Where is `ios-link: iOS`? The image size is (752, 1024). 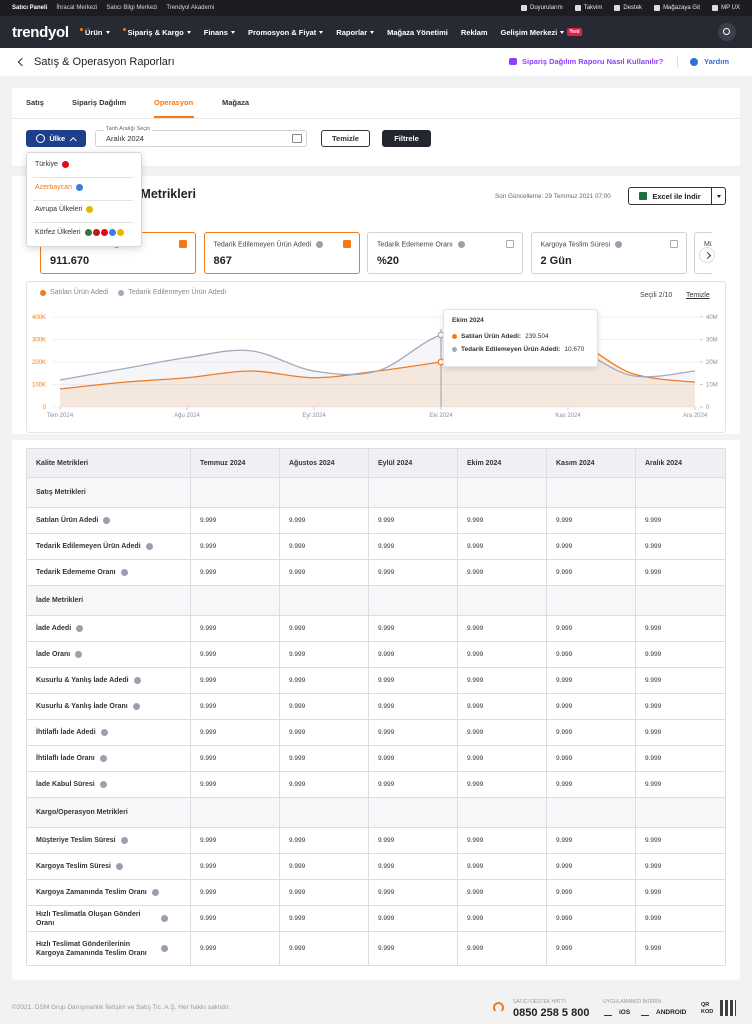
ios-link: iOS is located at coordinates (625, 1012).